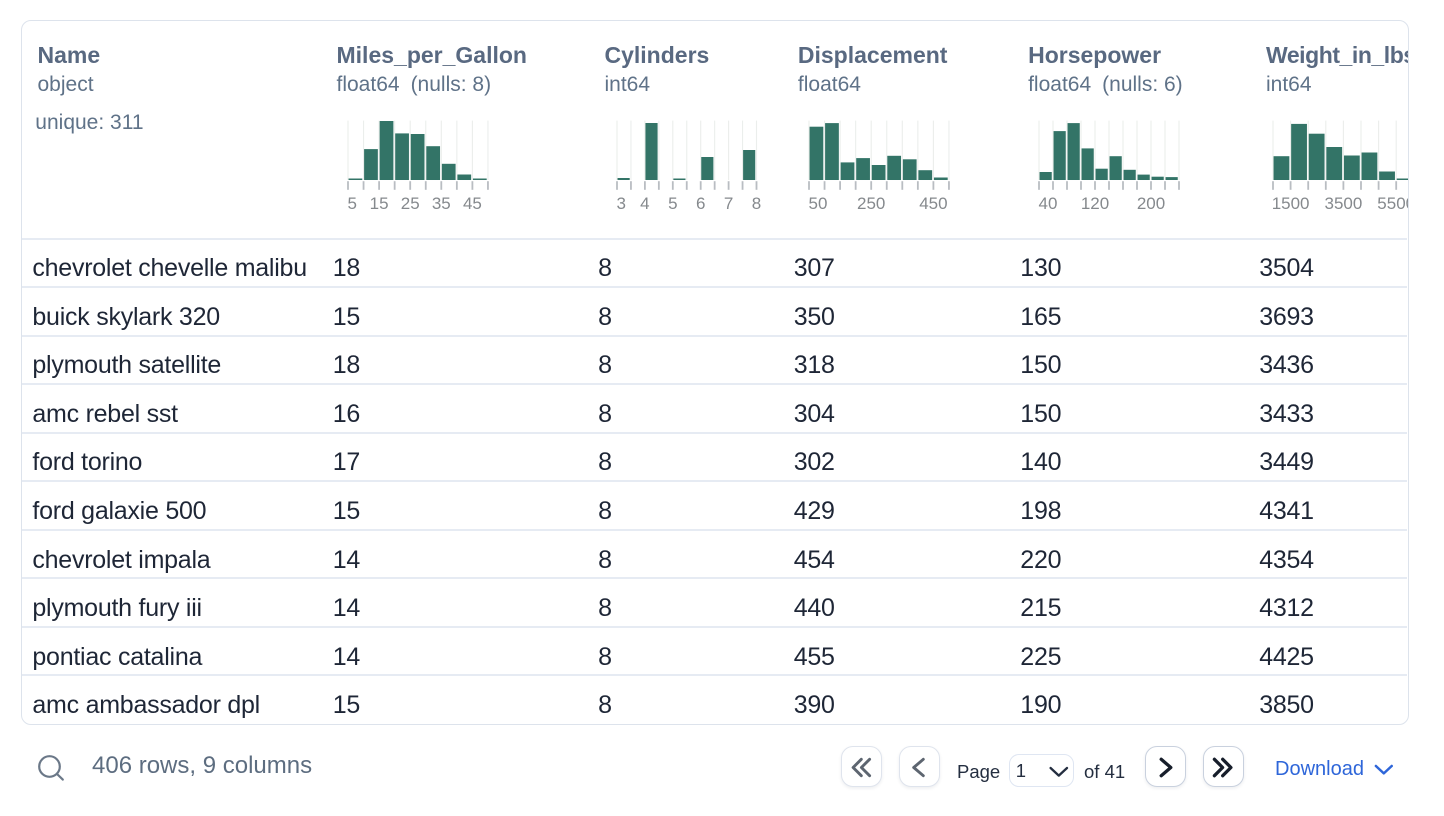  Describe the element at coordinates (871, 203) in the screenshot. I see `svg-text: 250` at that location.